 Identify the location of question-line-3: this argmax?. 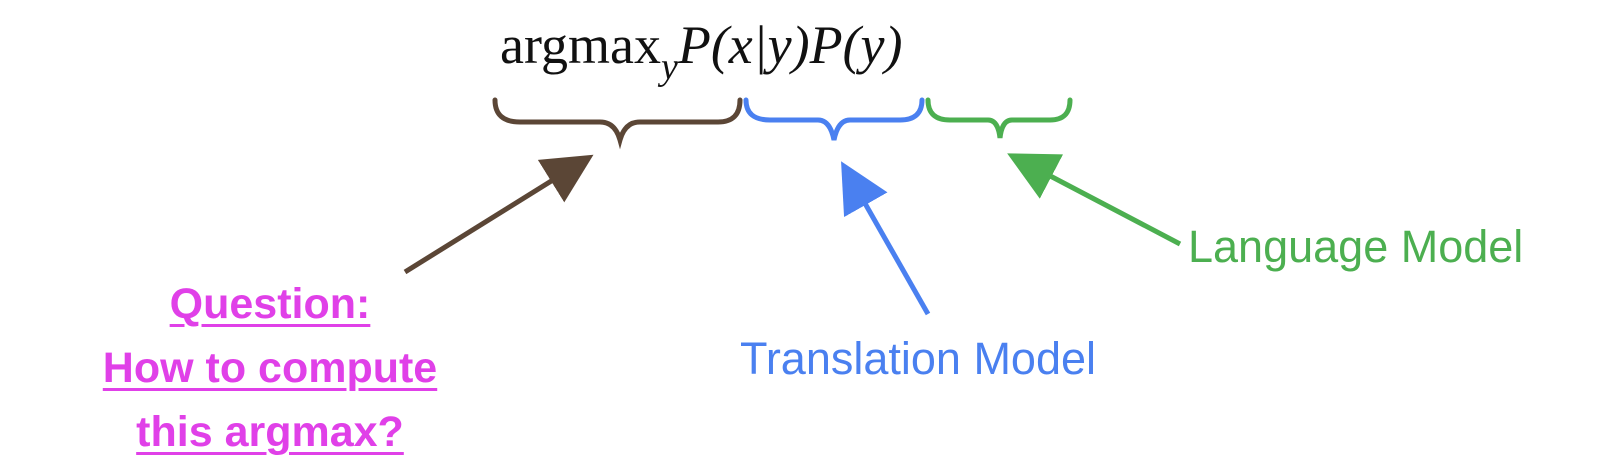
(270, 432).